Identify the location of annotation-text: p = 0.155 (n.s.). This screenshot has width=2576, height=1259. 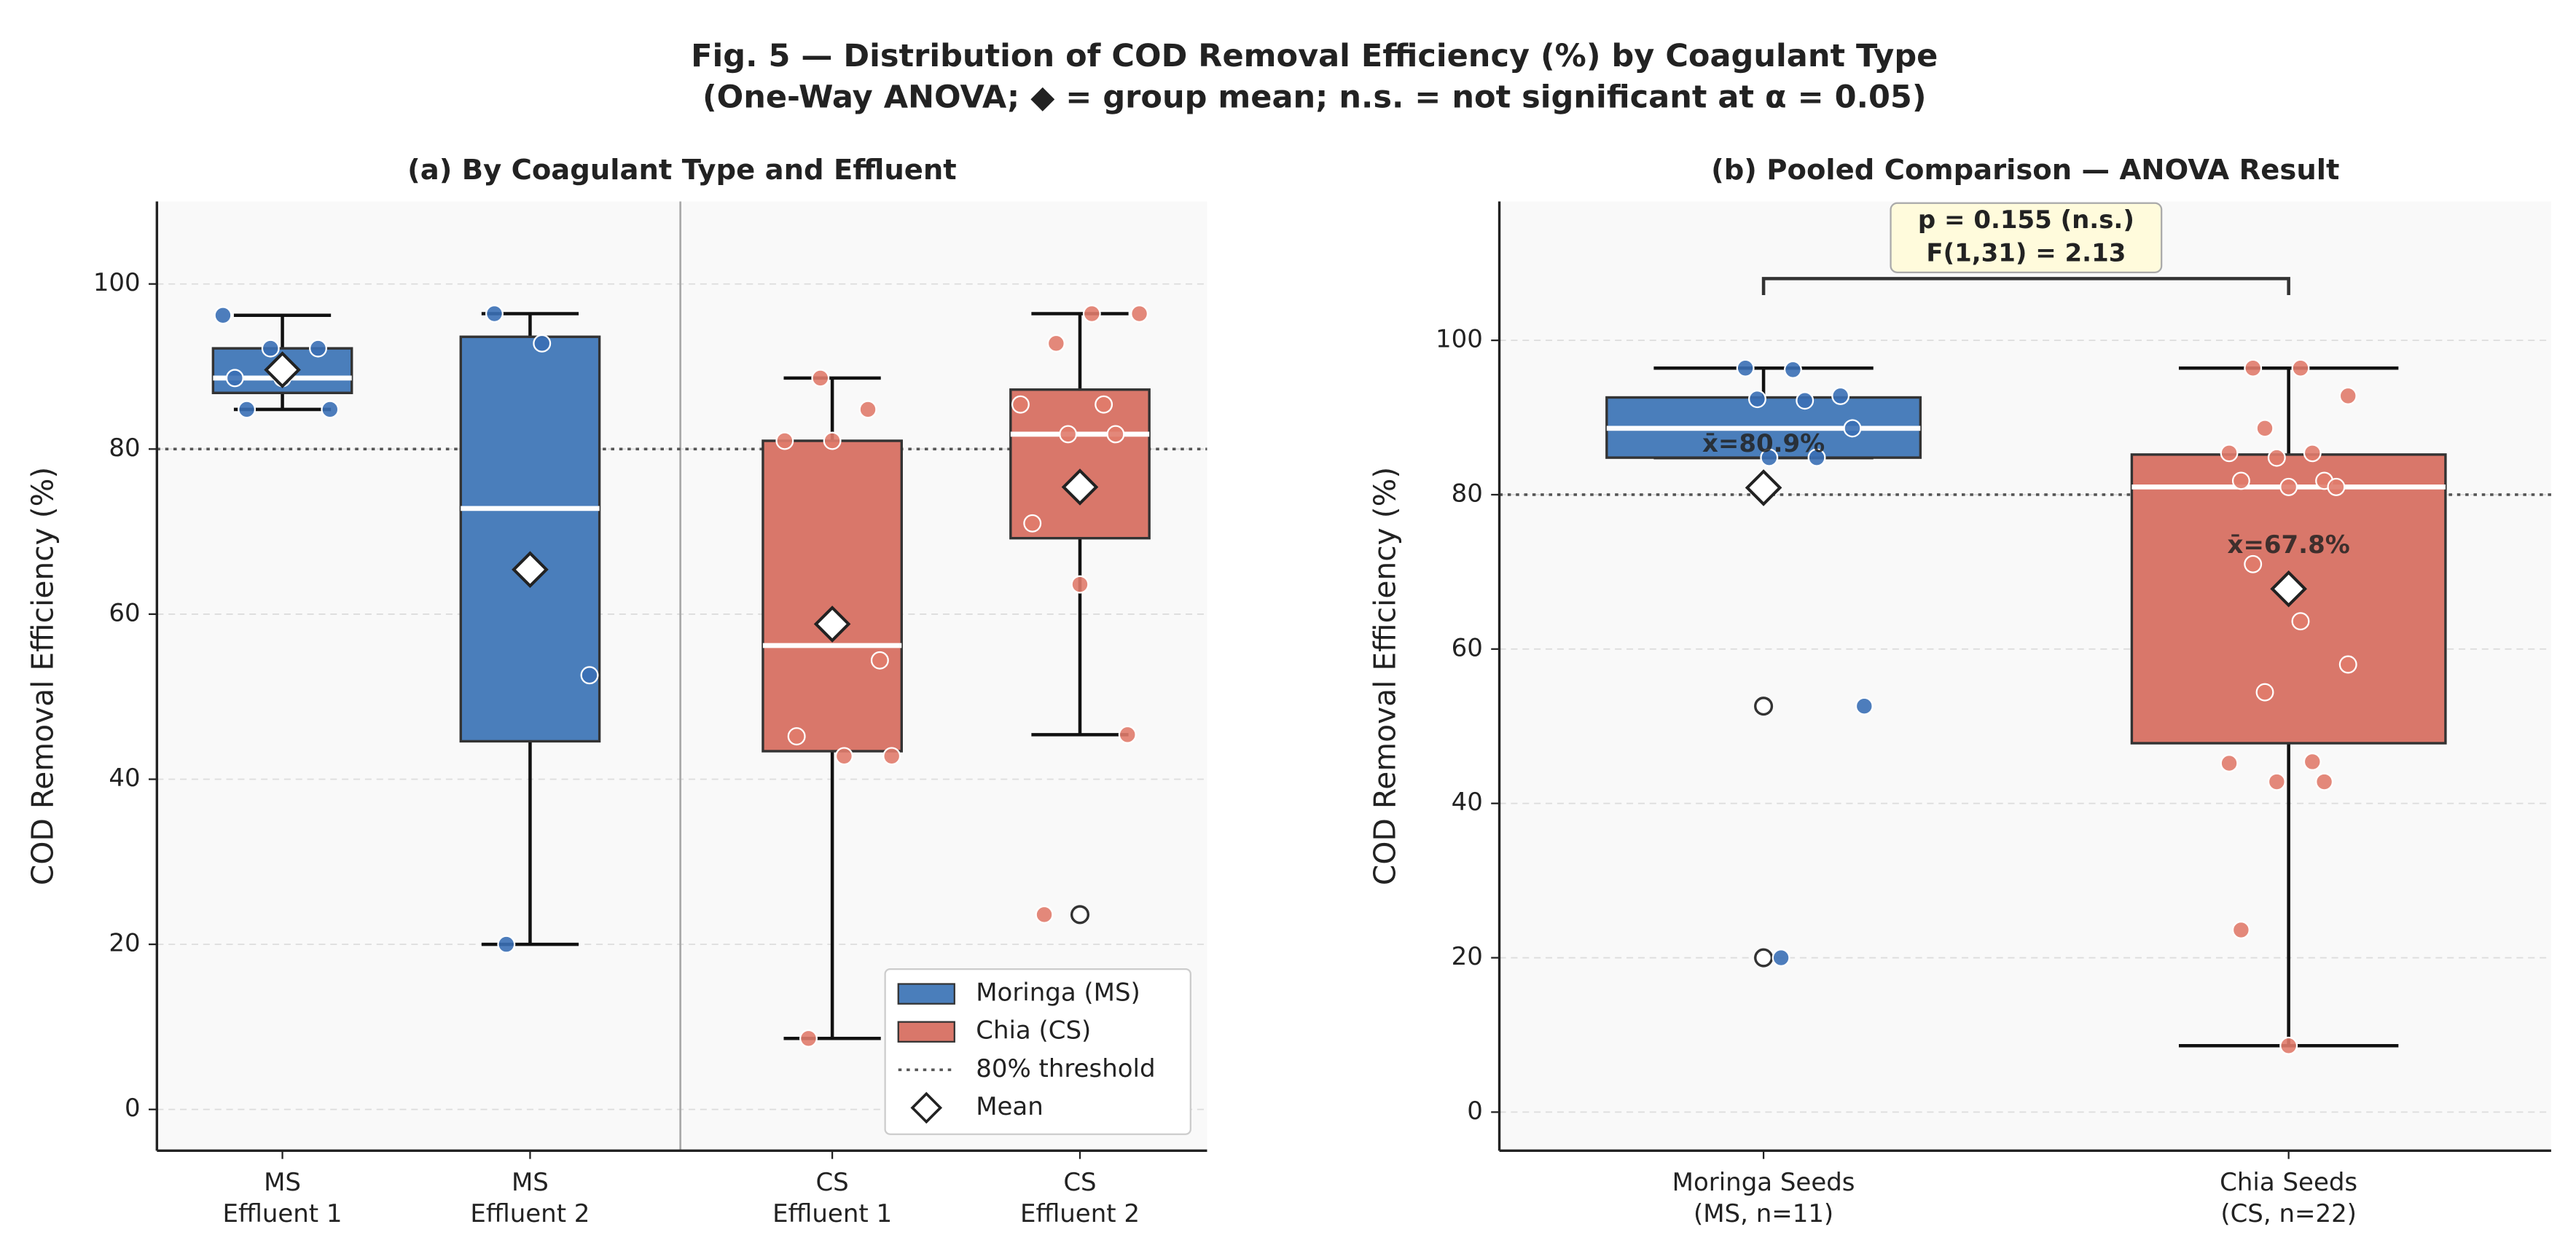
(2026, 220).